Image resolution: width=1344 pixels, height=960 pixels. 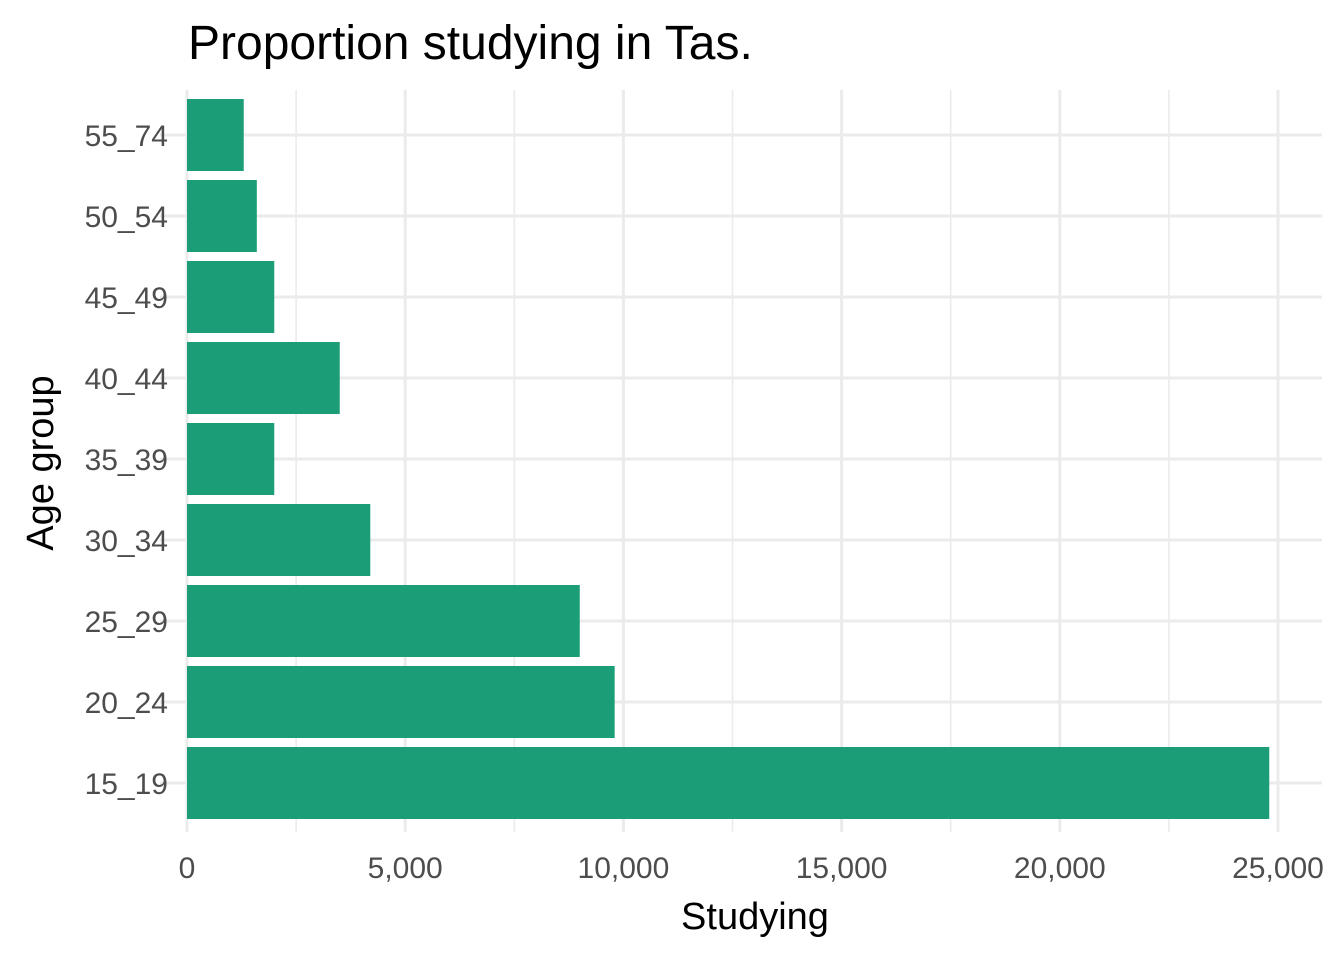 What do you see at coordinates (755, 917) in the screenshot?
I see `x-axis-title: Studying` at bounding box center [755, 917].